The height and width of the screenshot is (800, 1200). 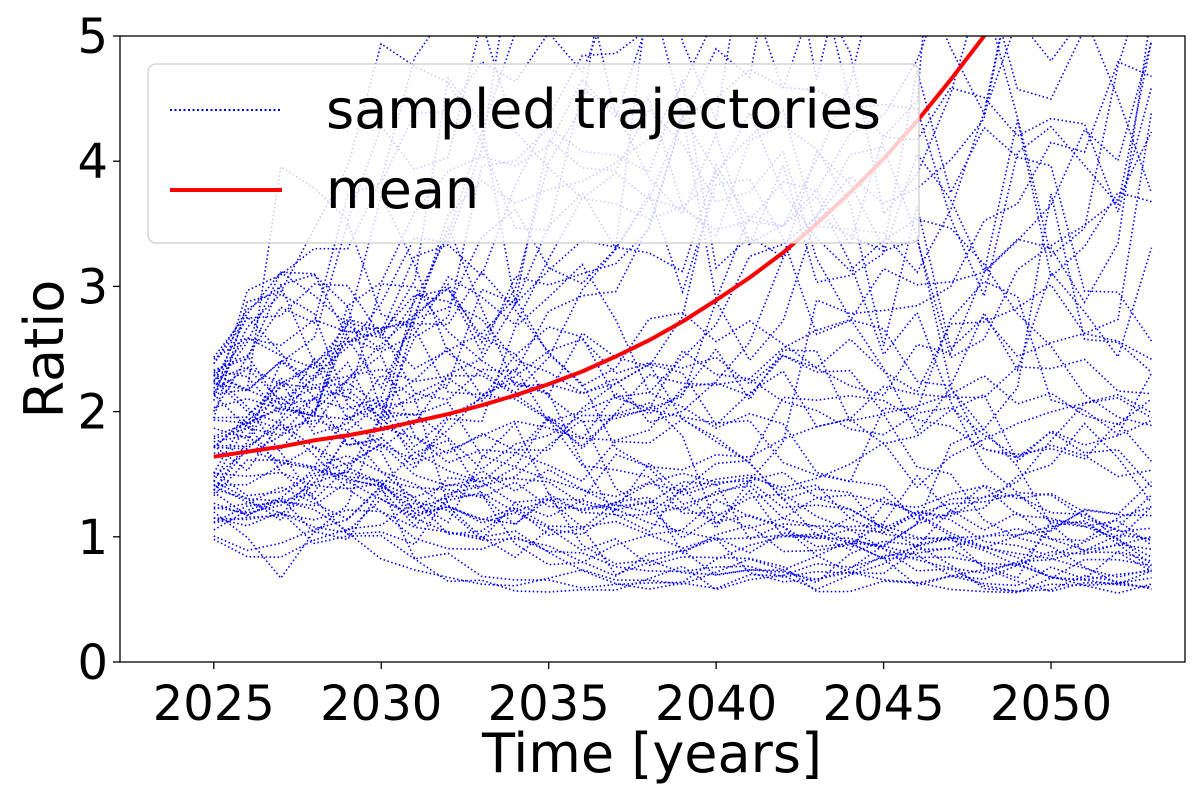 I want to click on x-tick-label: 2030, so click(x=381, y=704).